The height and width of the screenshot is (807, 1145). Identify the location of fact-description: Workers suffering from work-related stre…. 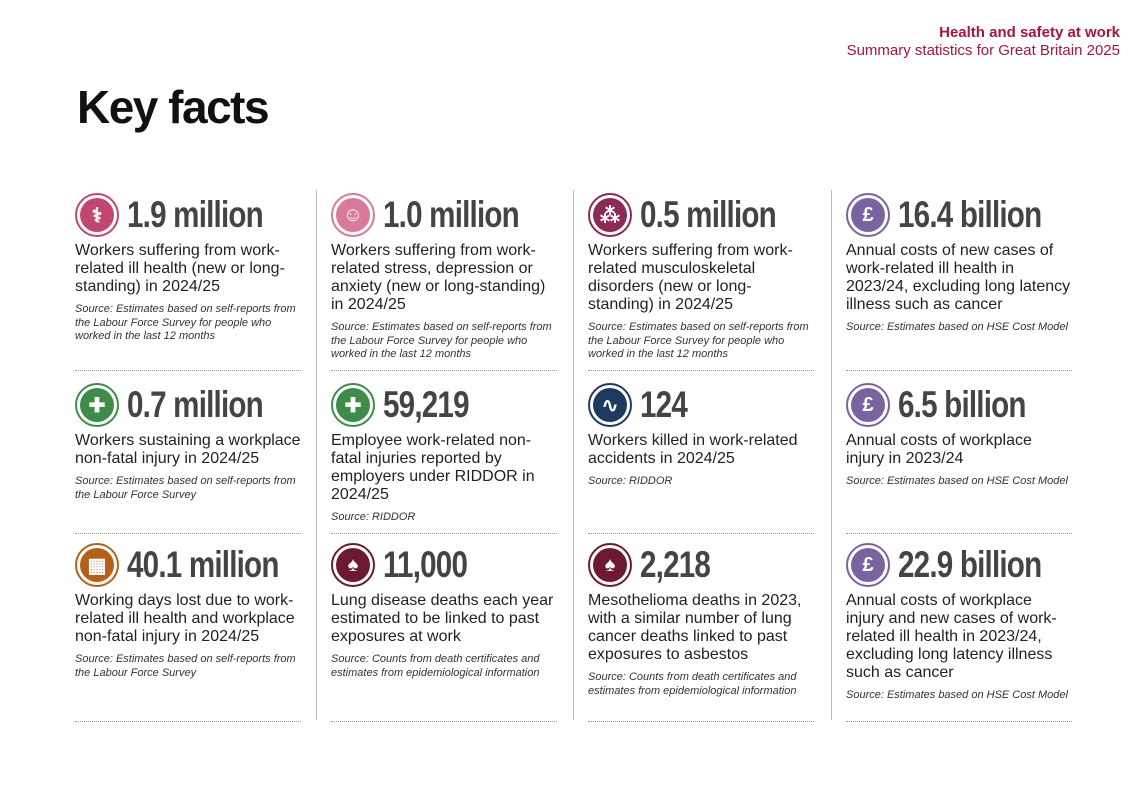
(438, 277).